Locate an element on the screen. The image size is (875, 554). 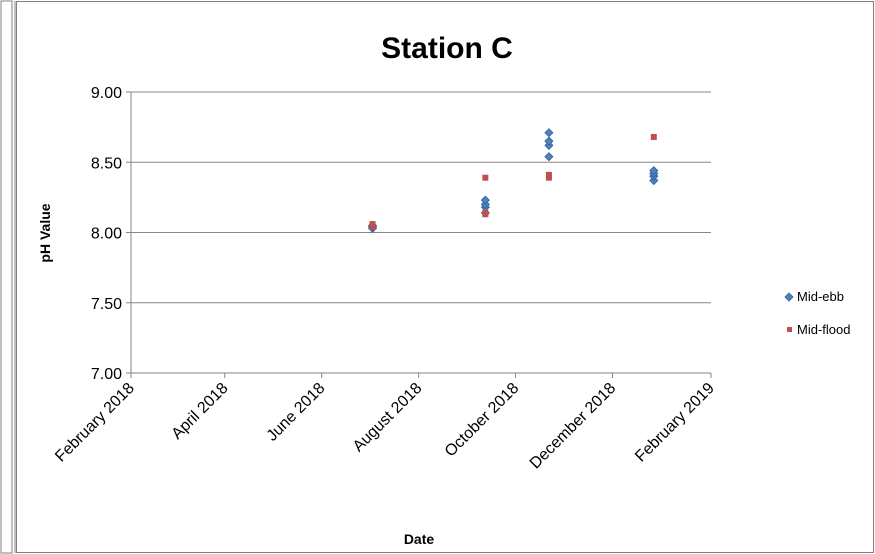
y-tick-label: 9.00 is located at coordinates (106, 93).